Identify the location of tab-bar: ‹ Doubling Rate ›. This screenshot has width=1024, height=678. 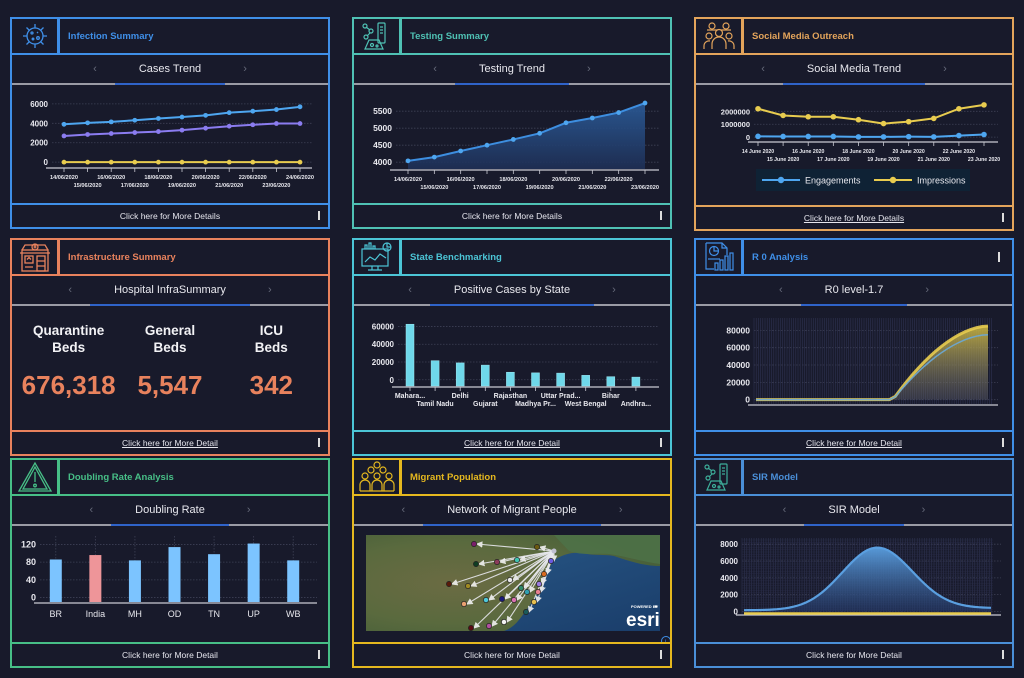
(170, 511).